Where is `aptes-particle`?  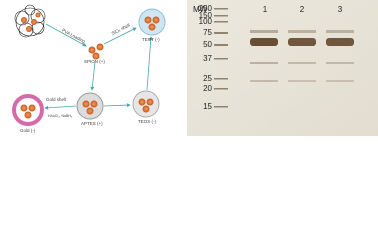 aptes-particle is located at coordinates (90, 106).